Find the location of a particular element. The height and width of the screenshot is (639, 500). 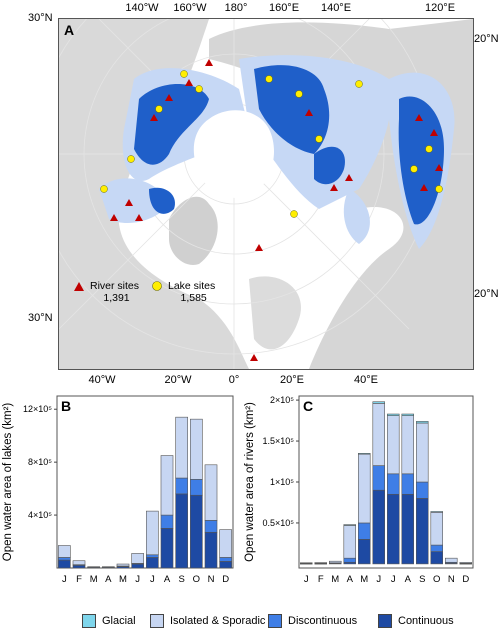

y-tick-label: 4×10⁵ is located at coordinates (40, 515).